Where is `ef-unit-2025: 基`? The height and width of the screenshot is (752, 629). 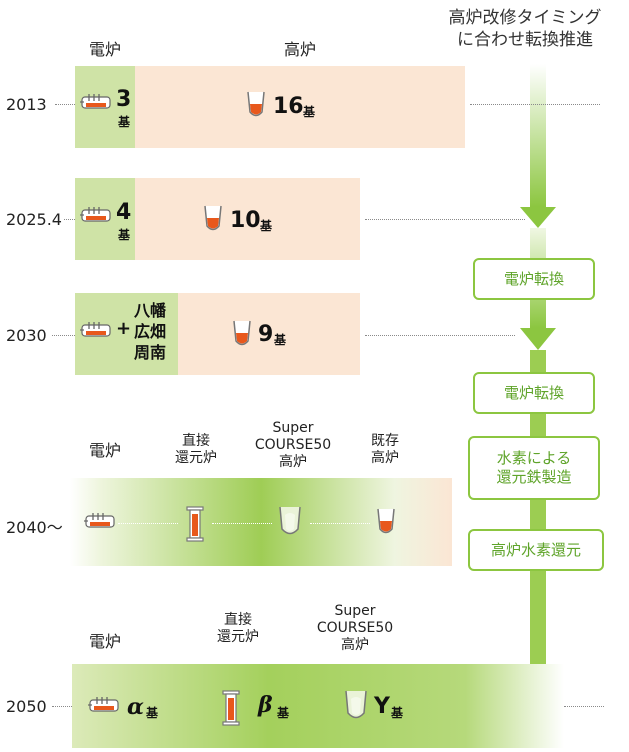
ef-unit-2025: 基 is located at coordinates (124, 235).